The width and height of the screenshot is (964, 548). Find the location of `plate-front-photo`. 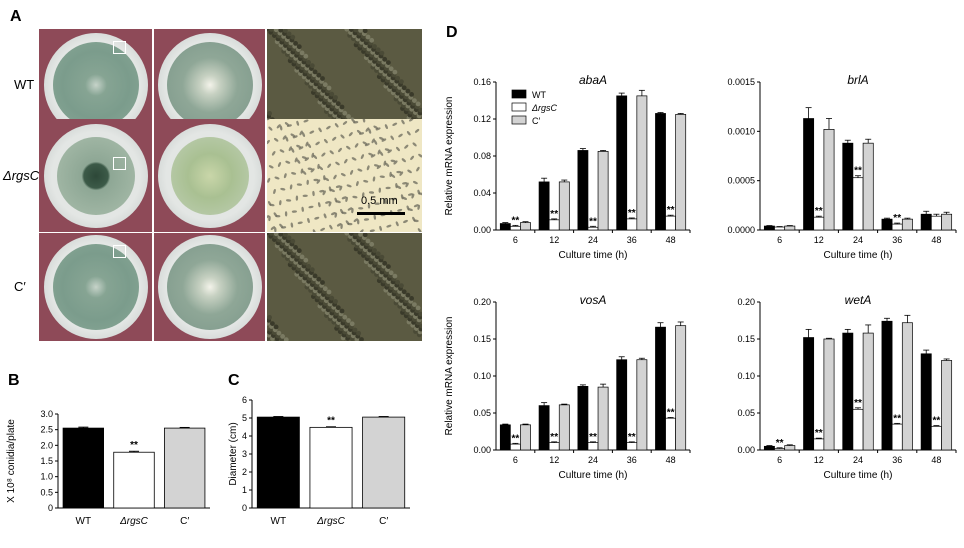

plate-front-photo is located at coordinates (95, 175).